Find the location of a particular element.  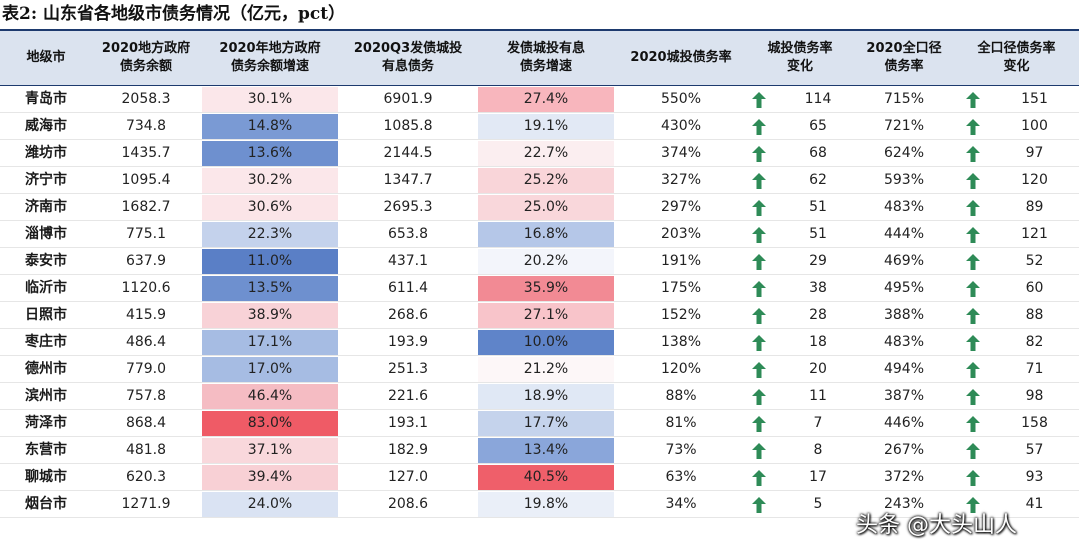

lgfv-ratio-cell: 374% is located at coordinates (681, 153).